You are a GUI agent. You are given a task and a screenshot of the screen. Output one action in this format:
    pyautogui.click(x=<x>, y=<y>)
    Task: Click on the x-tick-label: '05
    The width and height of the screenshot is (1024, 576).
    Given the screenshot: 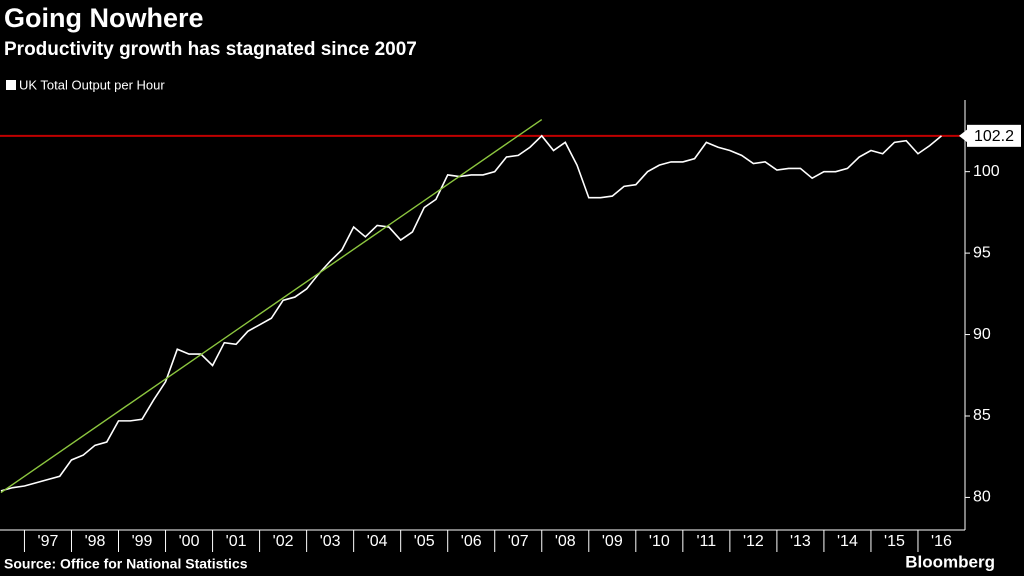 What is the action you would take?
    pyautogui.click(x=424, y=541)
    